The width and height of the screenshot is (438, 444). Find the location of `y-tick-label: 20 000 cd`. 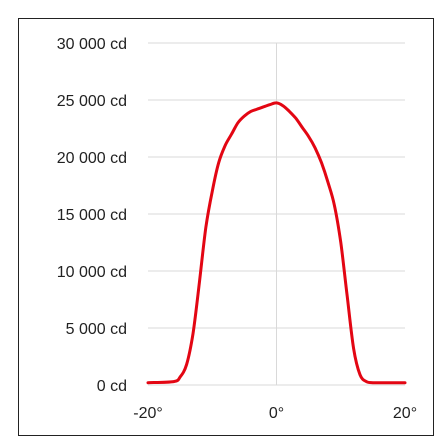

y-tick-label: 20 000 cd is located at coordinates (92, 158).